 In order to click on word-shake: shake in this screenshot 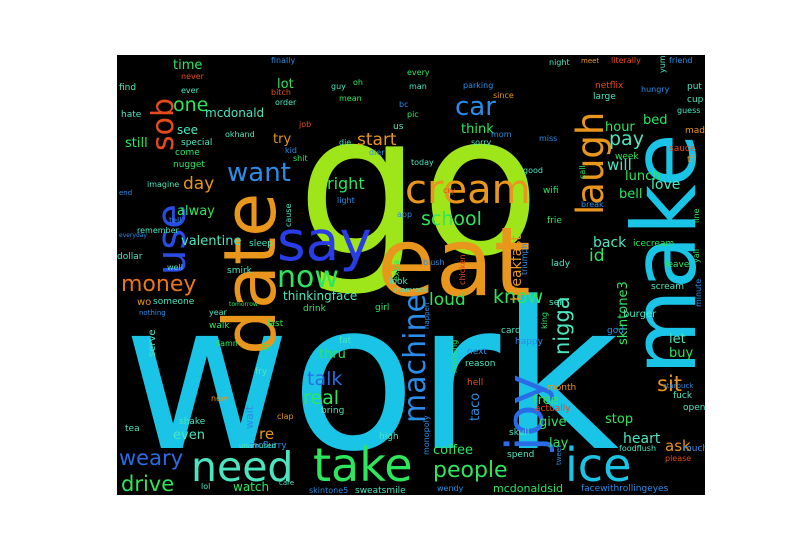, I will do `click(192, 422)`.